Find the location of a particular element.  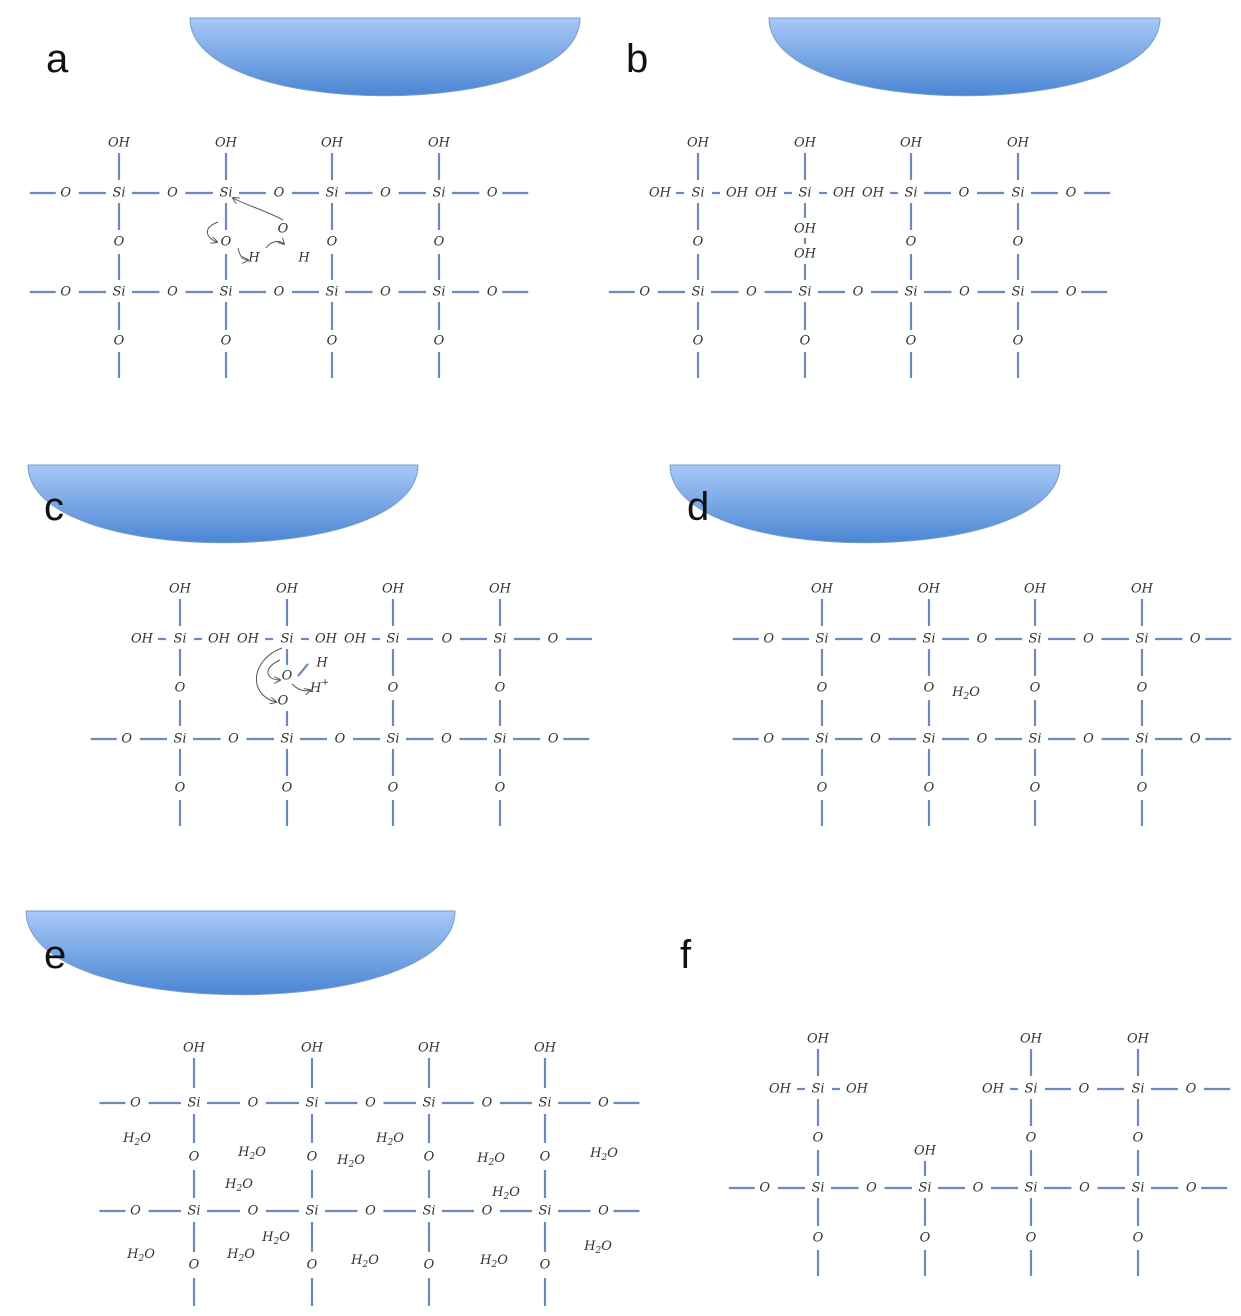

panel-label-a: a is located at coordinates (57, 59).